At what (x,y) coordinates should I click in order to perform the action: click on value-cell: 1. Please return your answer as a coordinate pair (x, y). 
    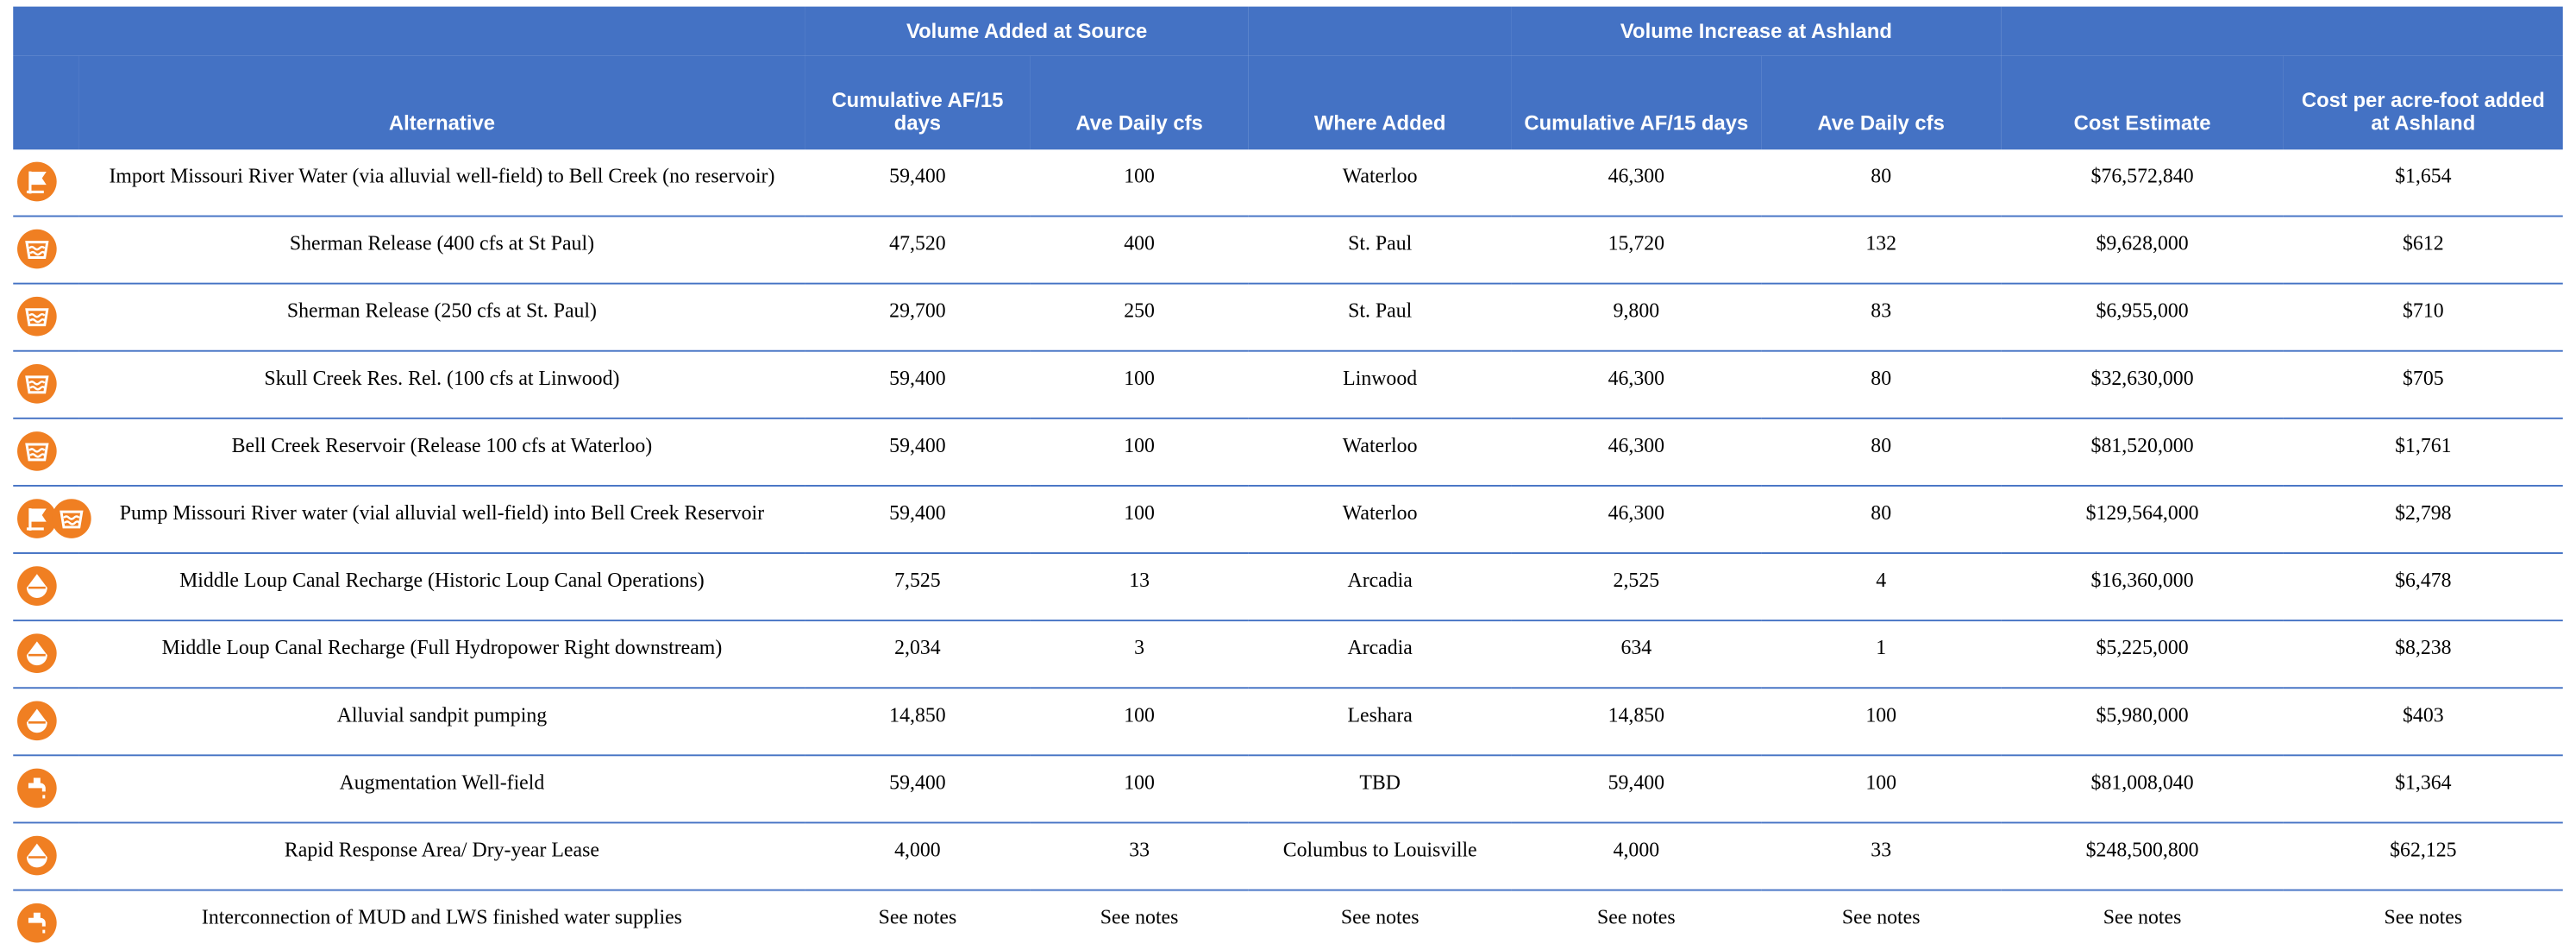
    Looking at the image, I should click on (1881, 654).